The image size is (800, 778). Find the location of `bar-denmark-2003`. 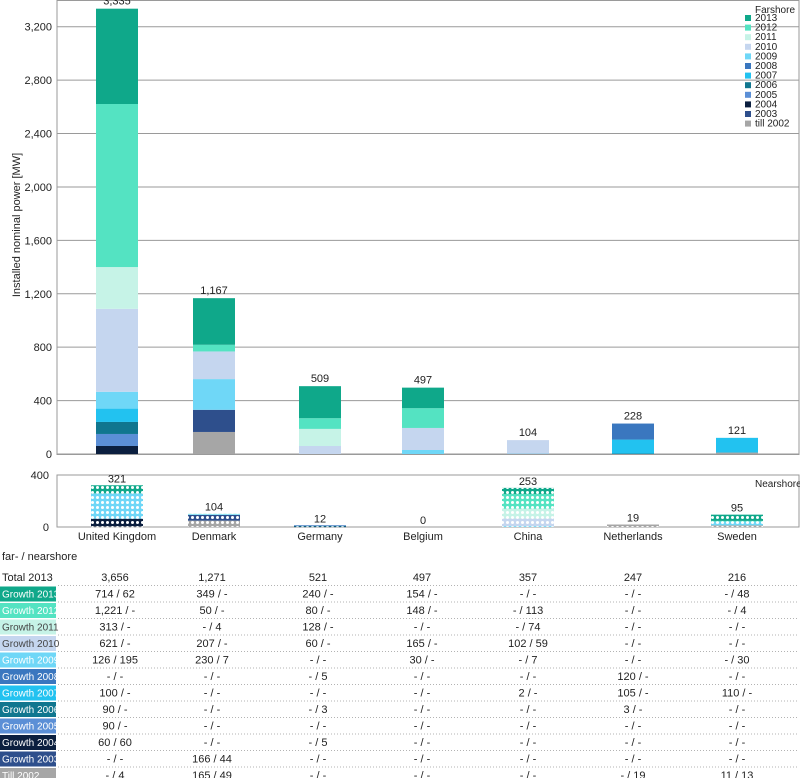

bar-denmark-2003 is located at coordinates (214, 420).